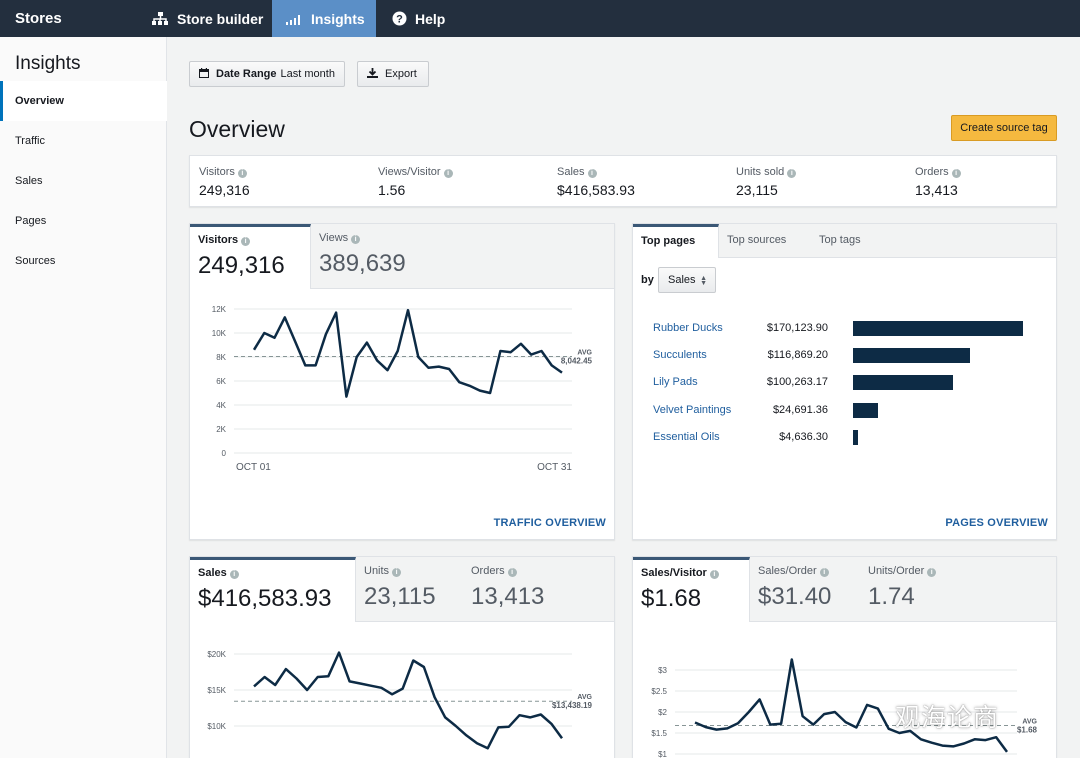 This screenshot has height=758, width=1080. Describe the element at coordinates (160, 18) in the screenshot. I see `sitemap-icon` at that location.